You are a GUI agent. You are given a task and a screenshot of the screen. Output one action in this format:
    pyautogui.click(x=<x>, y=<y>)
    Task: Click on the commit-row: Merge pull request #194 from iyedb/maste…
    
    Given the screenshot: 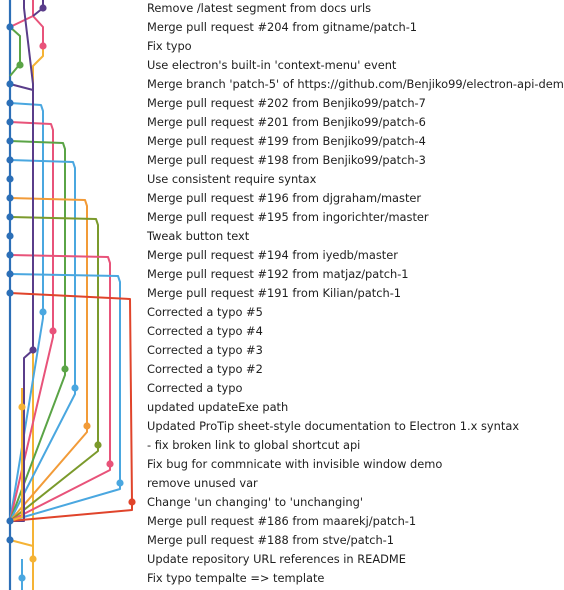 What is the action you would take?
    pyautogui.click(x=355, y=255)
    